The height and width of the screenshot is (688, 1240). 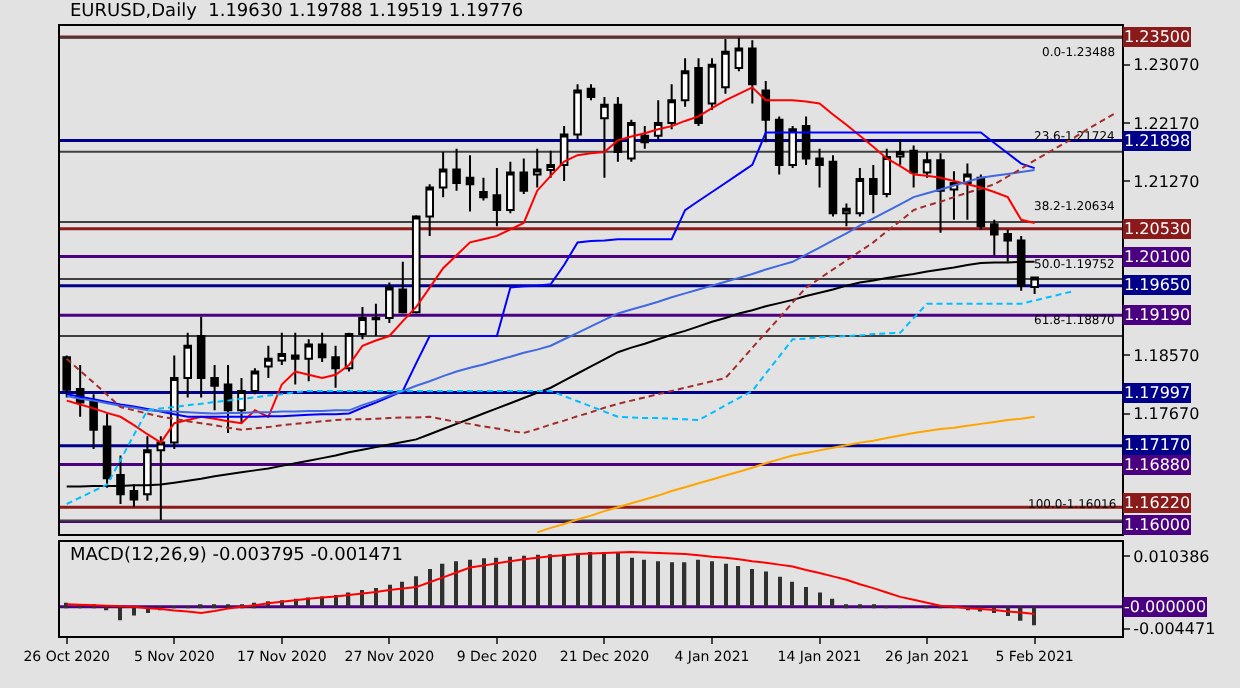 I want to click on ref-line-label: 1.19650, so click(x=1157, y=285).